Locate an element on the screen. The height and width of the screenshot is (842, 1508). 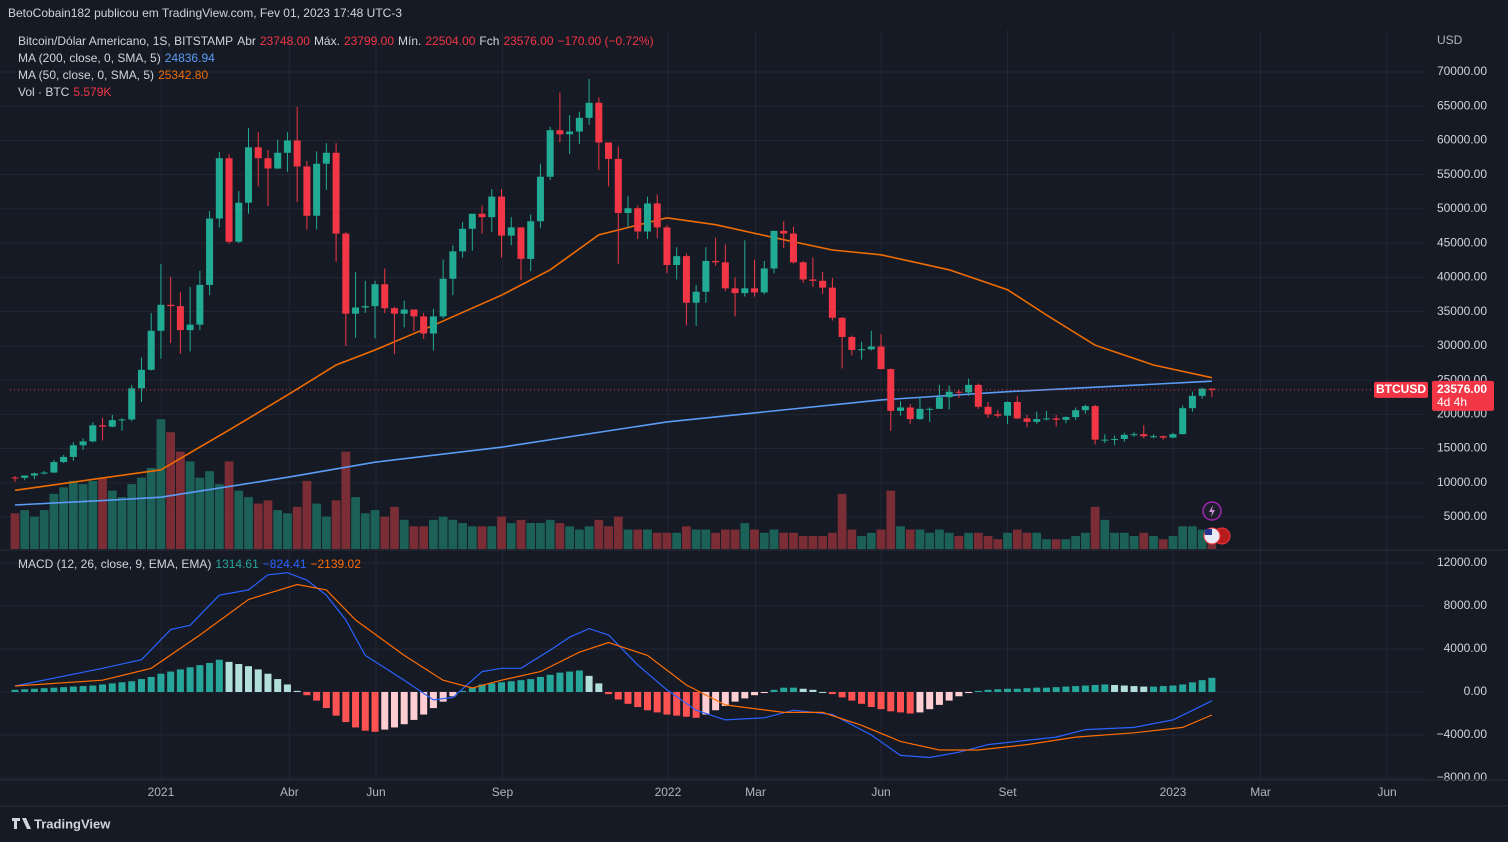
price-tag is located at coordinates (1463, 395).